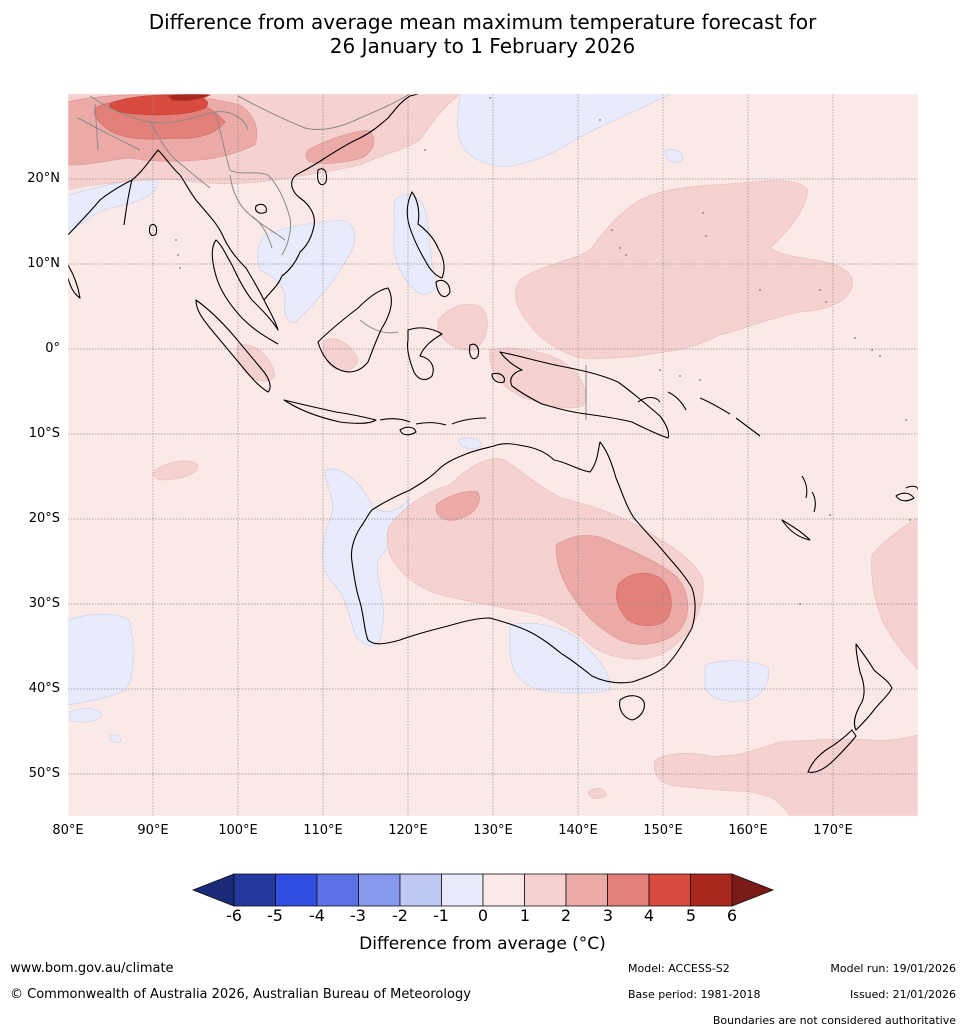 This screenshot has height=1035, width=965. What do you see at coordinates (525, 915) in the screenshot?
I see `colorbar-tick-label: 1` at bounding box center [525, 915].